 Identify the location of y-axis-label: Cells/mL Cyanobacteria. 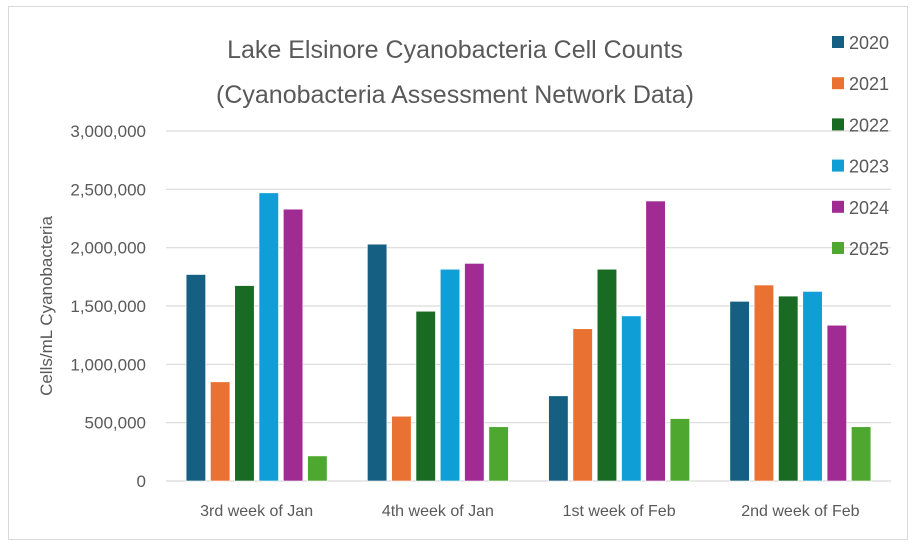
(46, 306).